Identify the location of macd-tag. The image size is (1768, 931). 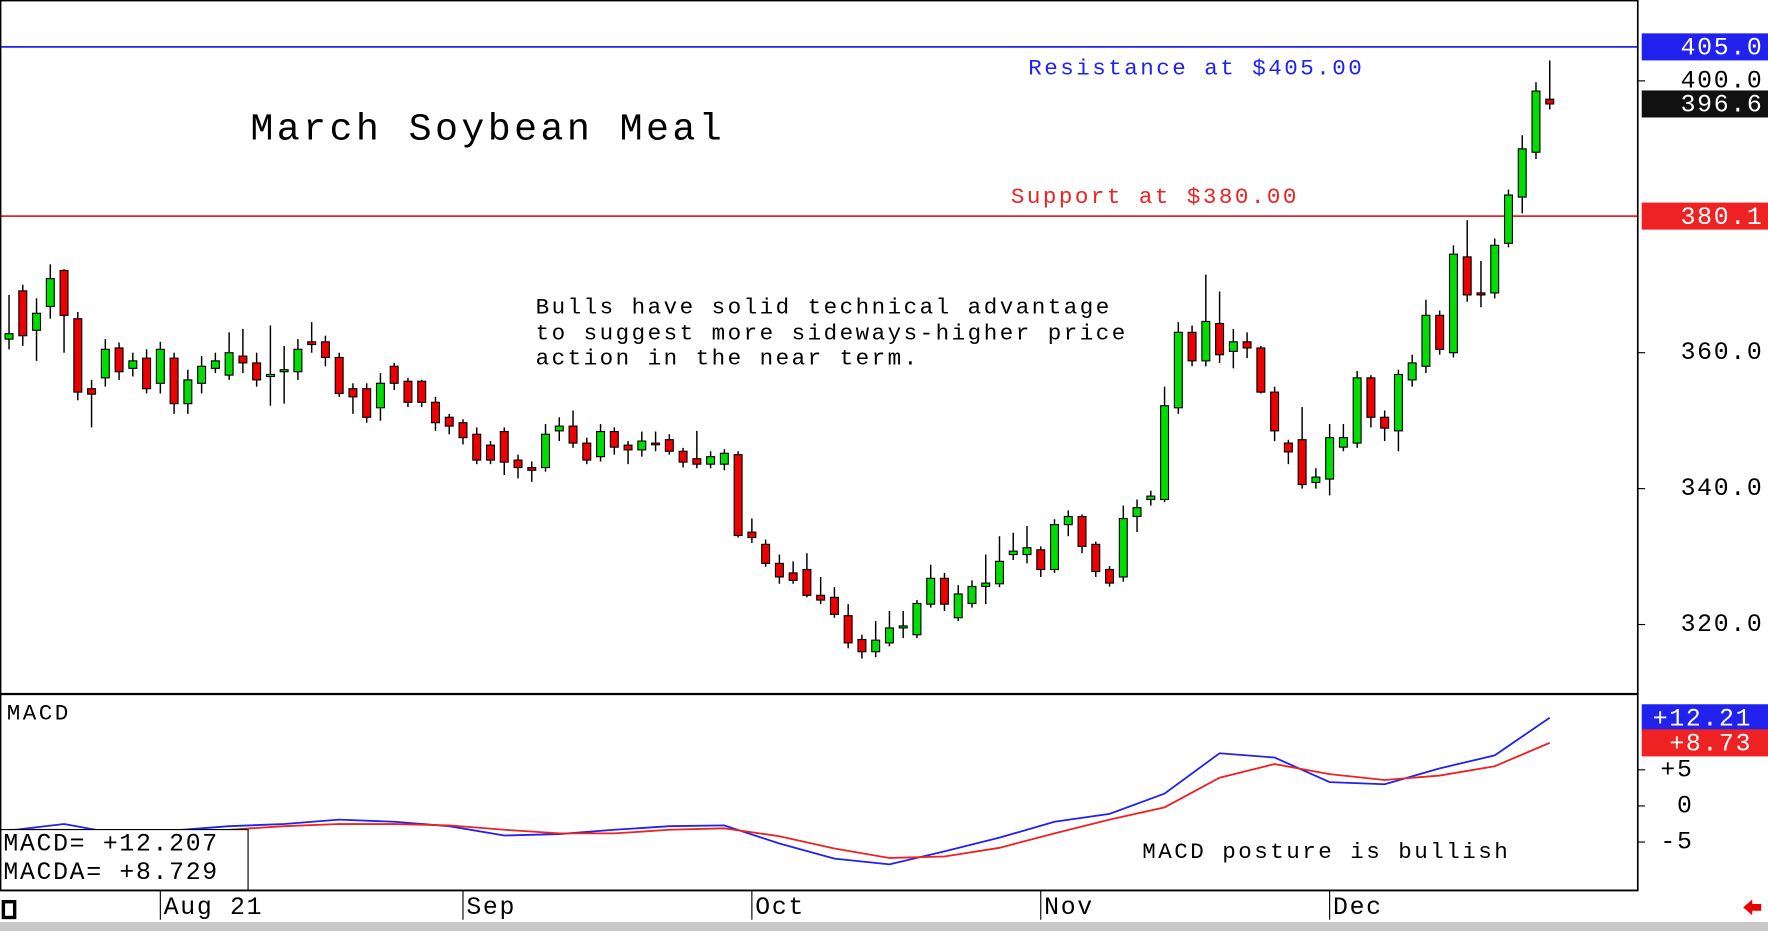
(1704, 718).